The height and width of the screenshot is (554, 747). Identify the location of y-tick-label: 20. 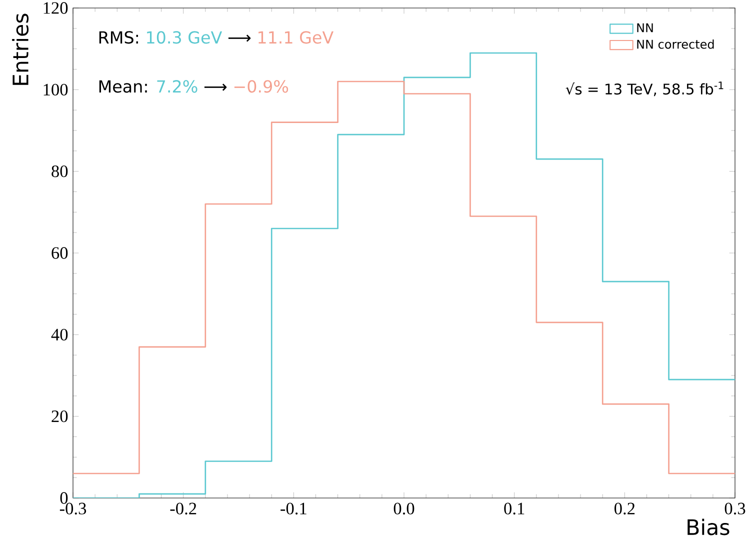
(60, 416).